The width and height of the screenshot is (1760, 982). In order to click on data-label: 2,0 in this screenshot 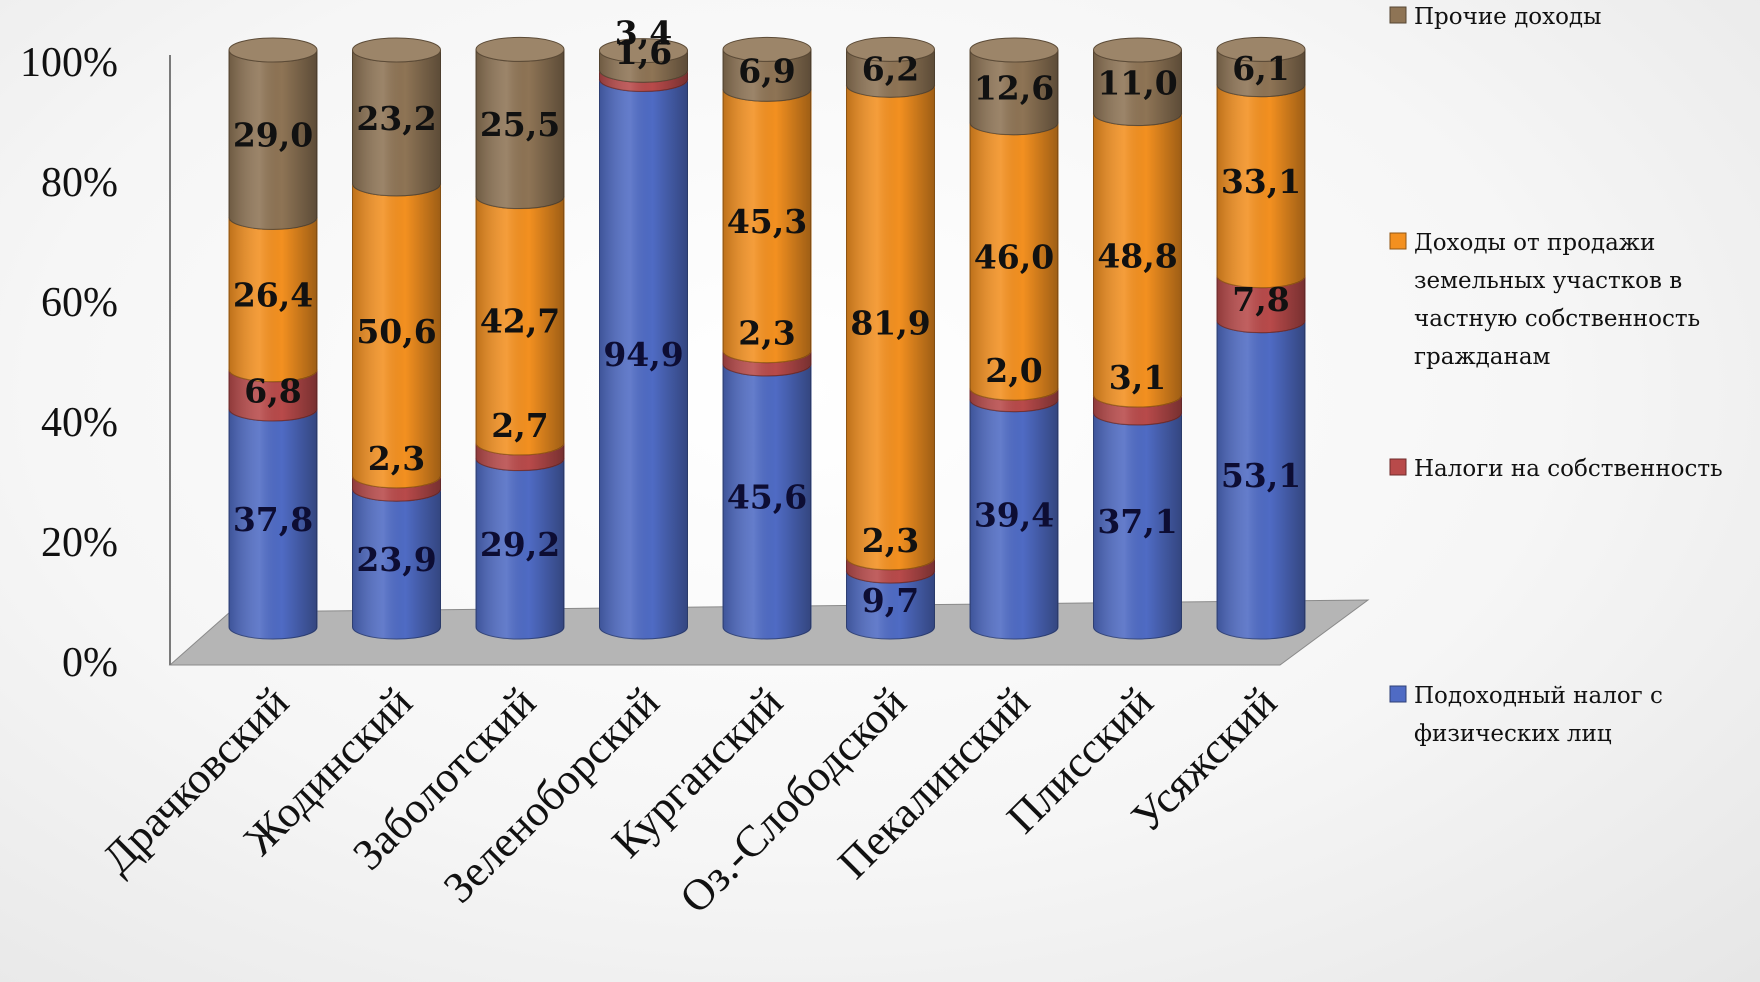, I will do `click(1013, 370)`.